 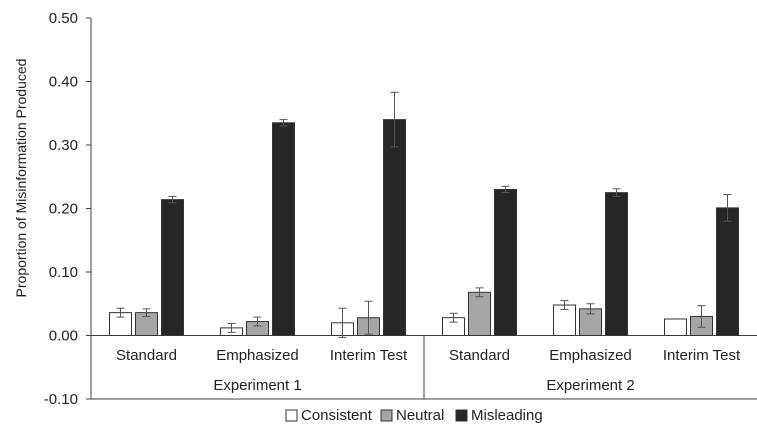 I want to click on y-tick-label: 0.30, so click(x=63, y=145).